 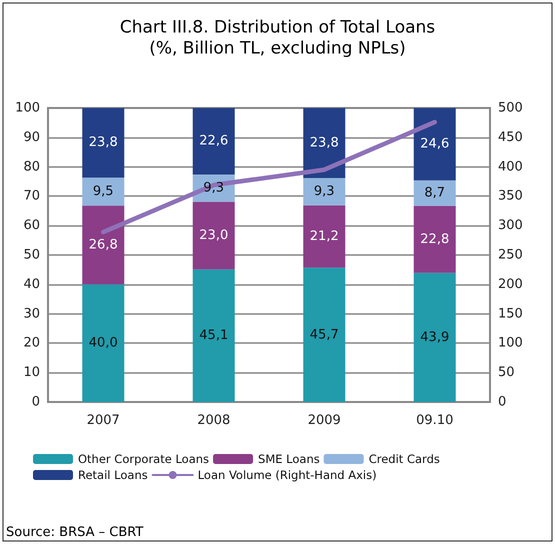 I want to click on data-label: 45,7, so click(x=324, y=334).